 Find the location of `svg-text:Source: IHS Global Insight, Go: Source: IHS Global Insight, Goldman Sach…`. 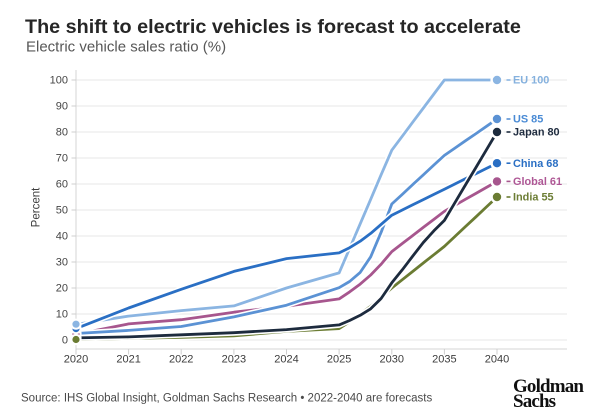

svg-text:Source: IHS Global Insight, Go: Source: IHS Global Insight, Goldman Sach… is located at coordinates (226, 399).